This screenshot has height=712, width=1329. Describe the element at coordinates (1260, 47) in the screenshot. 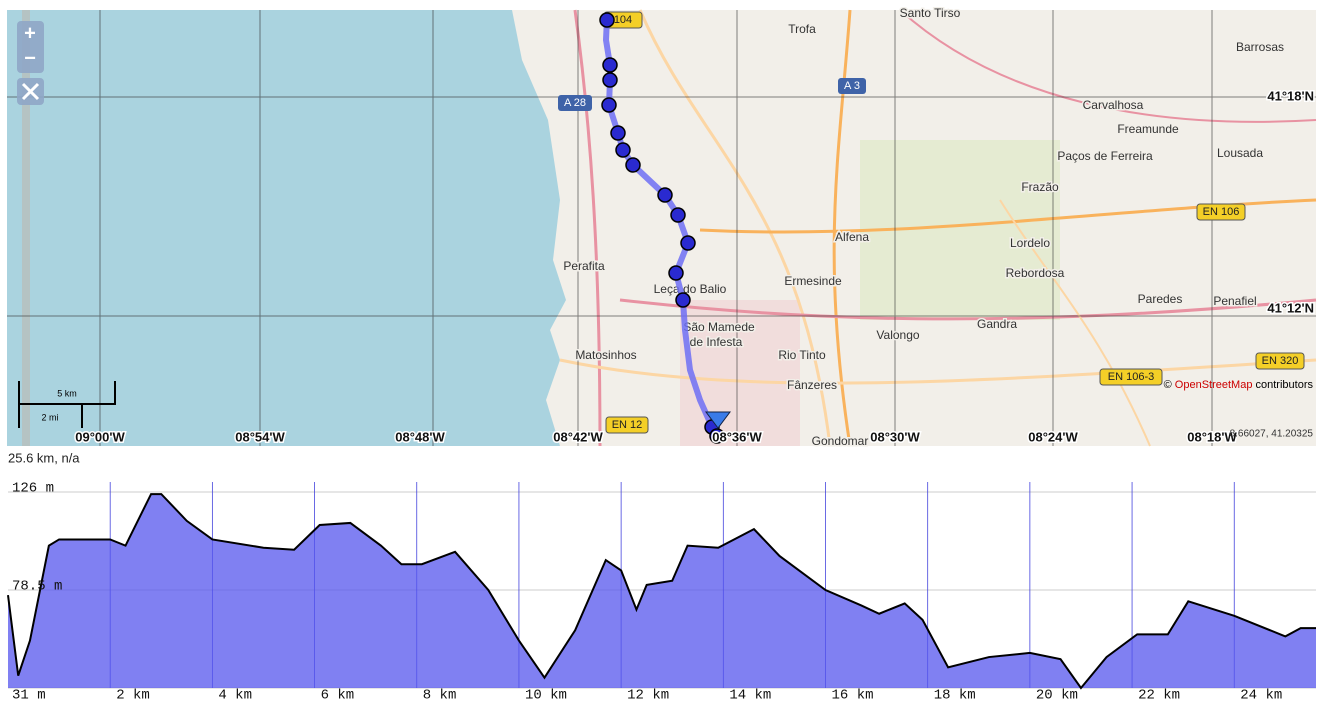

I see `place: Barrosas` at that location.